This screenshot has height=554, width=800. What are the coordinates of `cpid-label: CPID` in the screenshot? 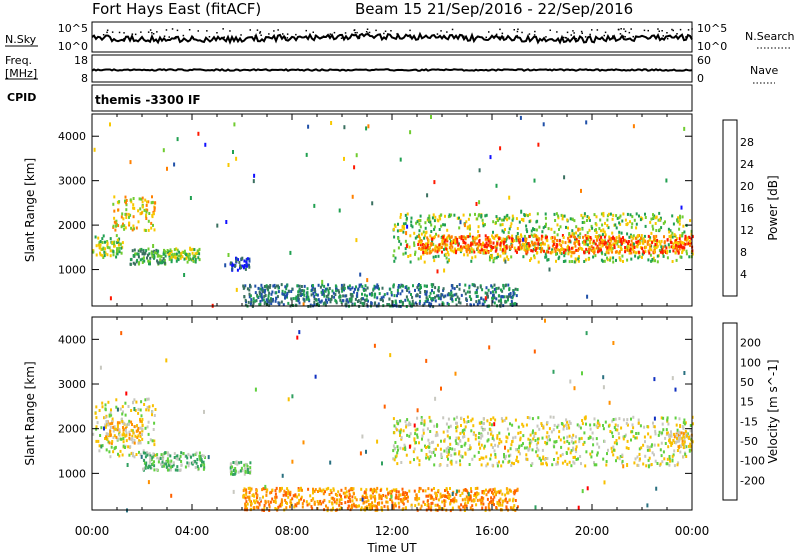 It's located at (21, 97).